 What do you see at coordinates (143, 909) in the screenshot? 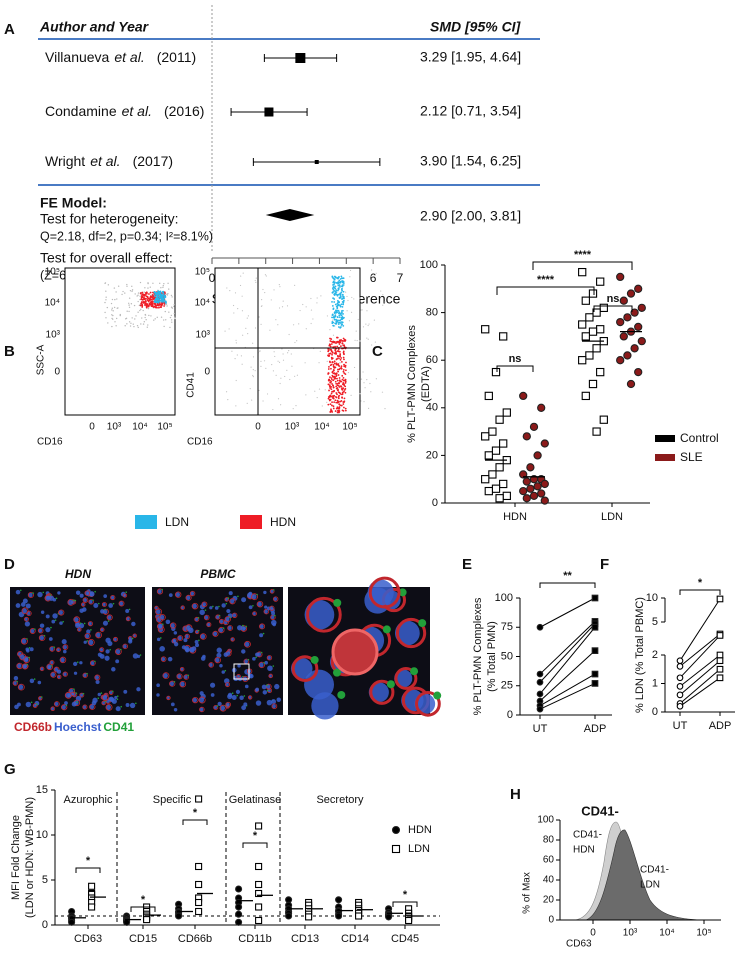
I see `significance-bracket` at bounding box center [143, 909].